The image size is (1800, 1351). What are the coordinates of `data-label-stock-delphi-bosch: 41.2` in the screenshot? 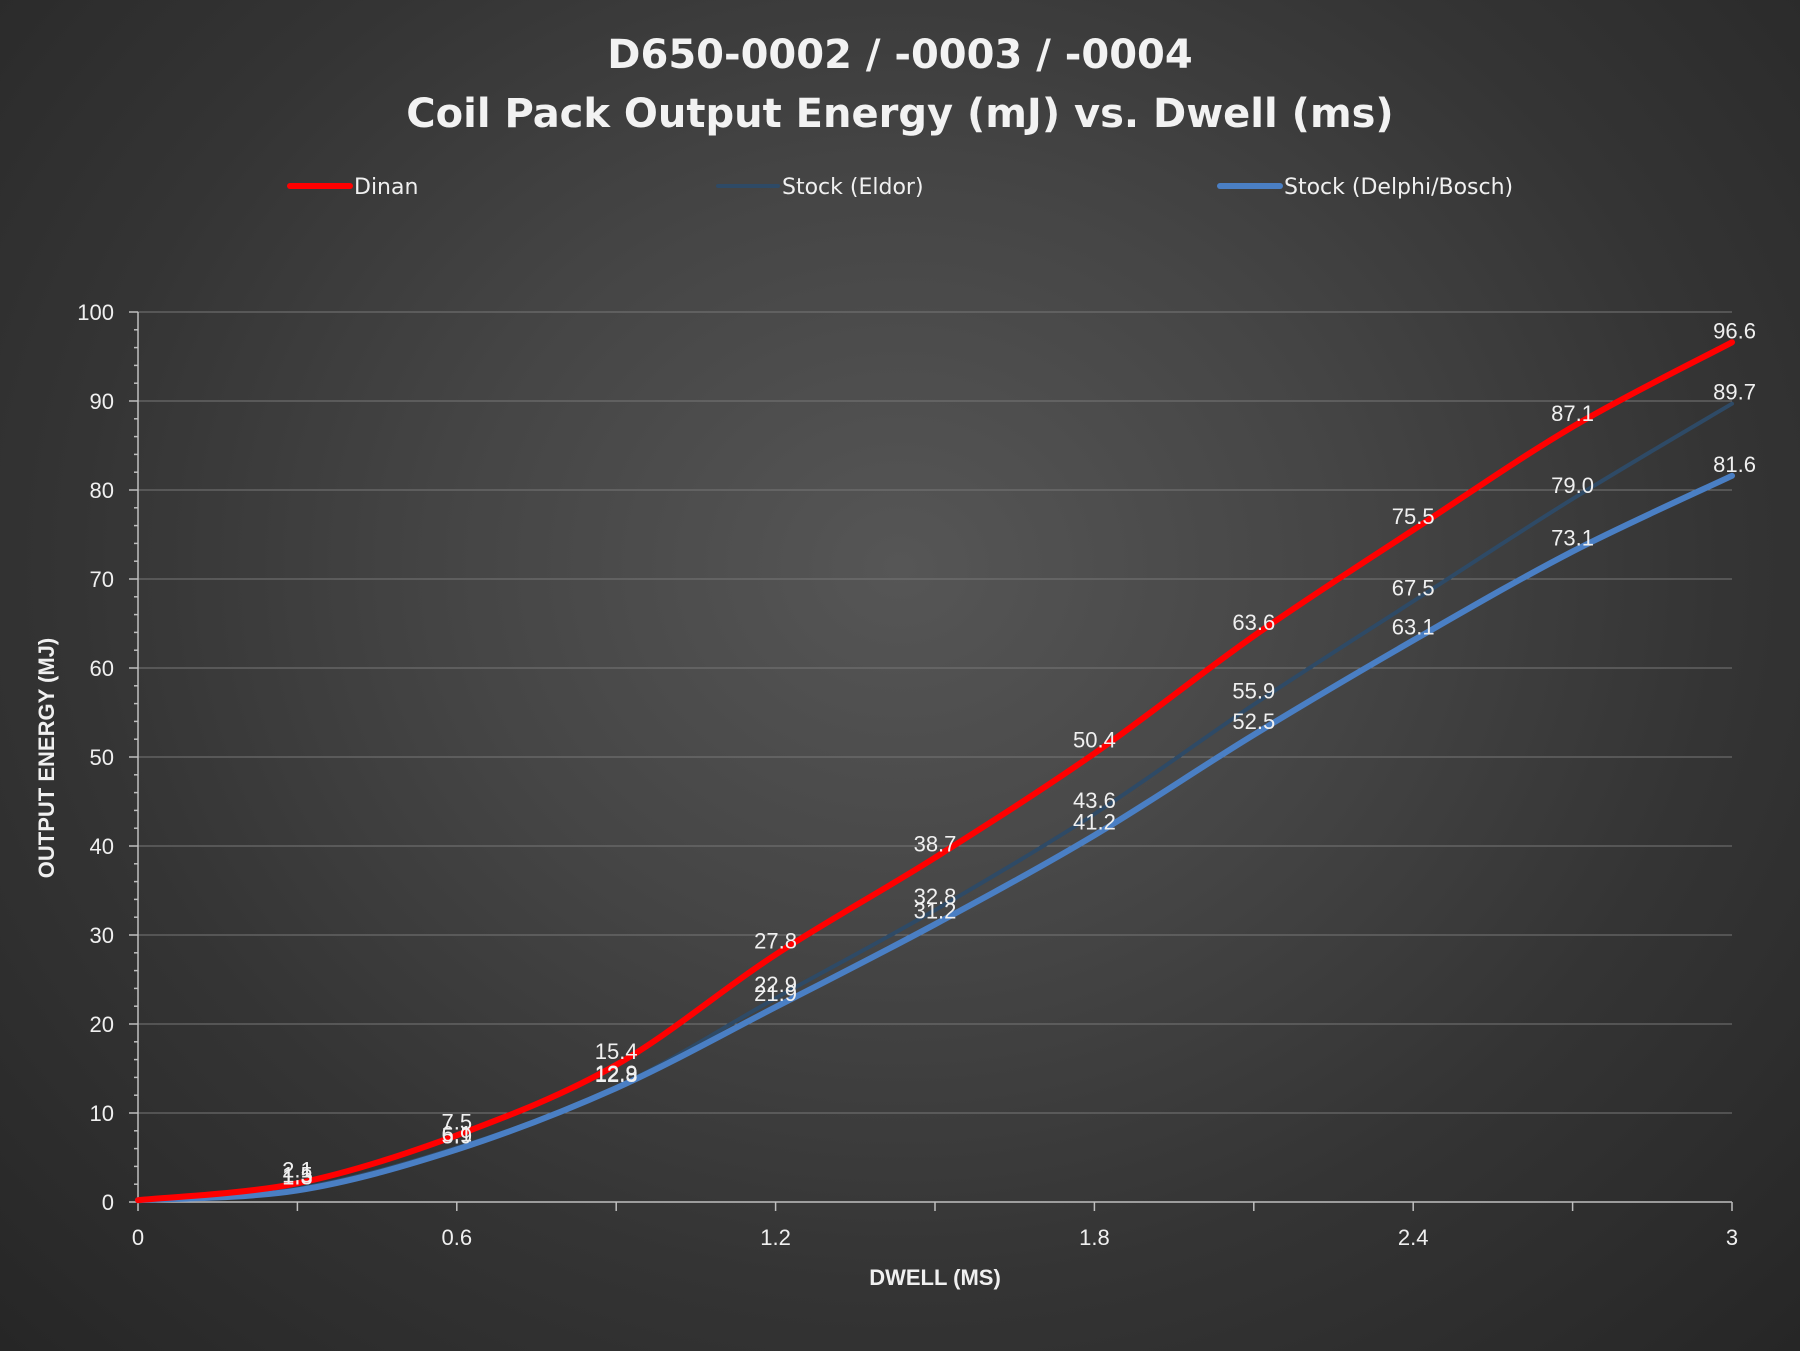 It's located at (1094, 821).